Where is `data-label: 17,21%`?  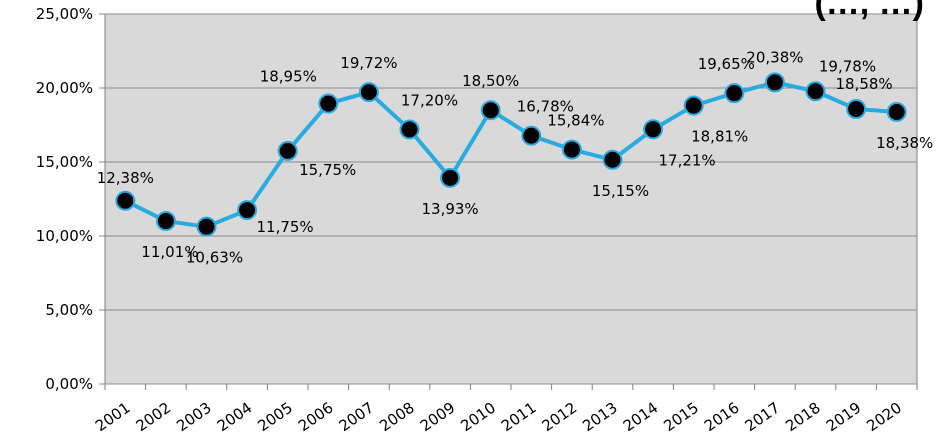
data-label: 17,21% is located at coordinates (686, 160).